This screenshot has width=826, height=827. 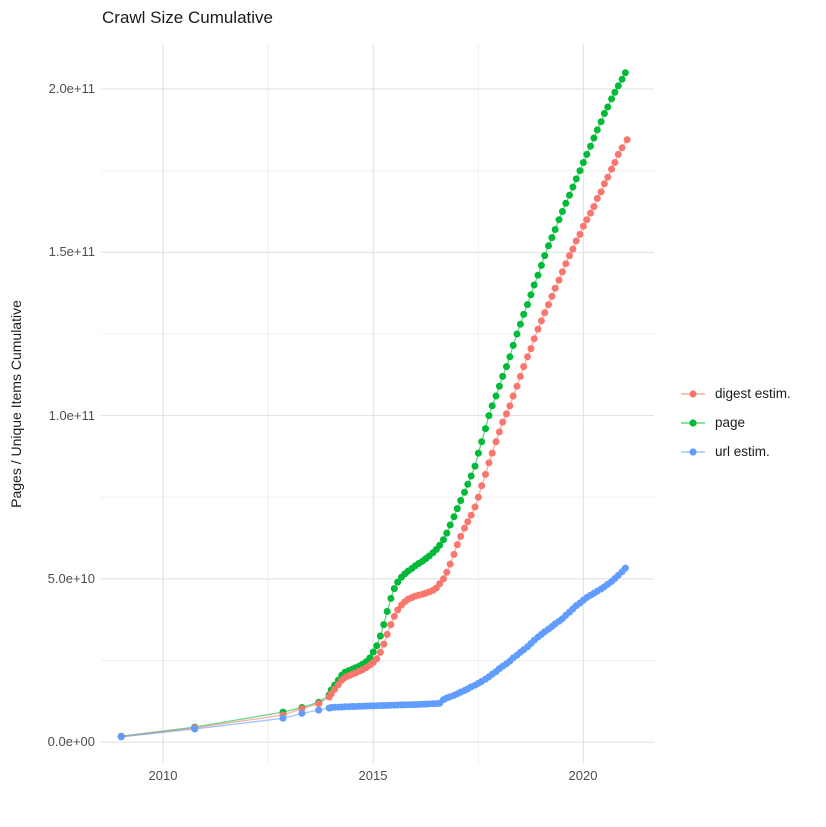 I want to click on x-tick-label-2015: 2015, so click(x=373, y=775).